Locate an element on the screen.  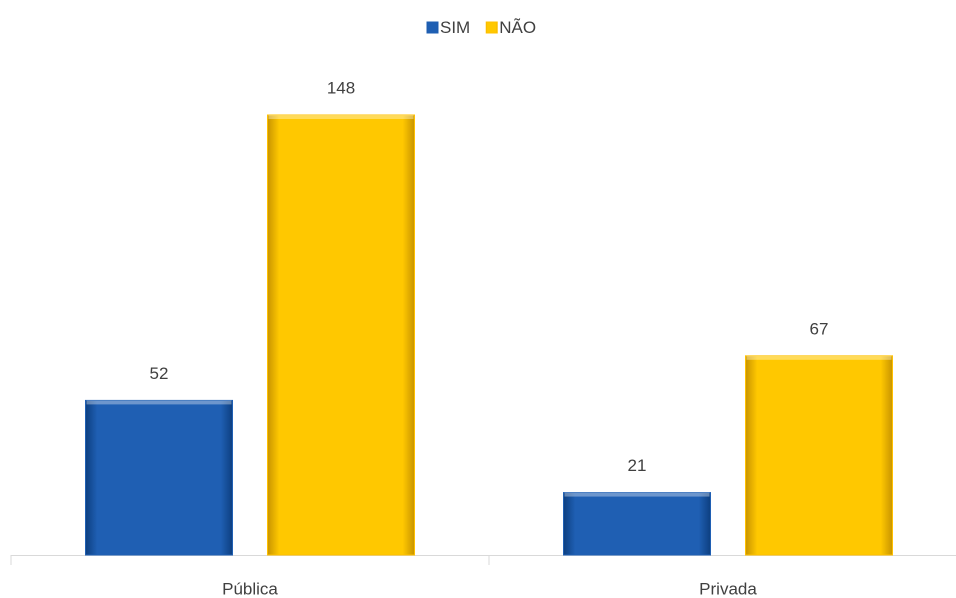
data-label: 52 is located at coordinates (159, 373).